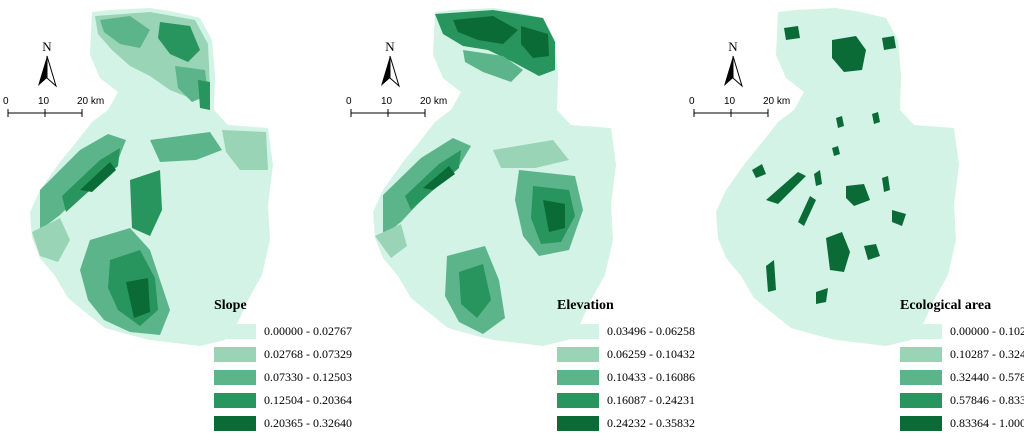 This screenshot has width=1024, height=435. Describe the element at coordinates (962, 423) in the screenshot. I see `legend-item: 0.83364 - 1.00000` at that location.